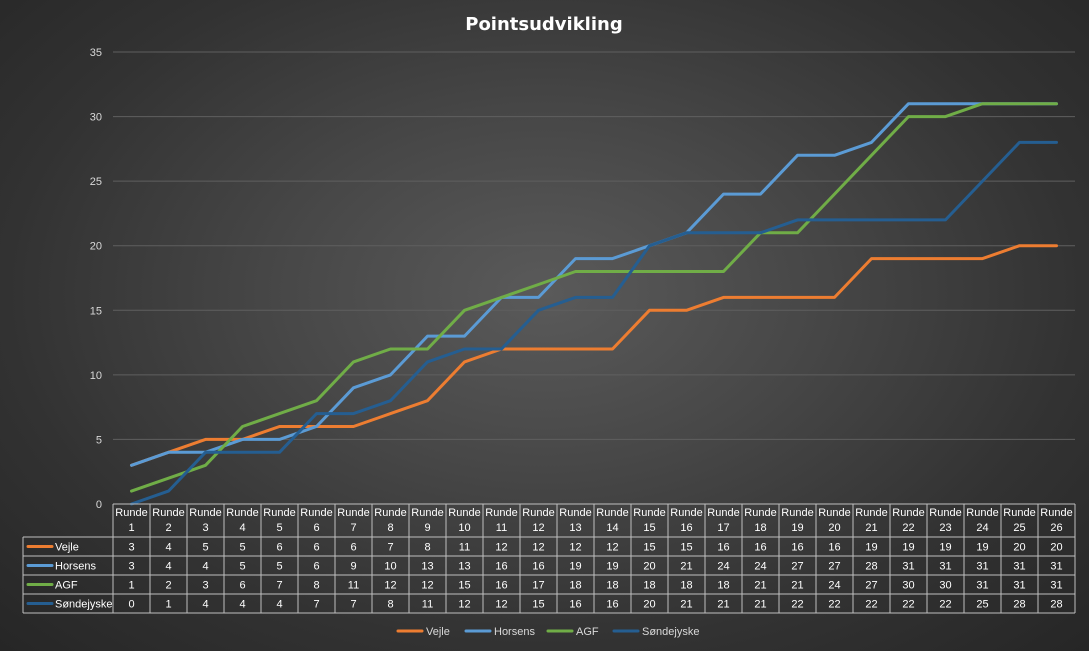  What do you see at coordinates (587, 632) in the screenshot?
I see `legend-label: AGF` at bounding box center [587, 632].